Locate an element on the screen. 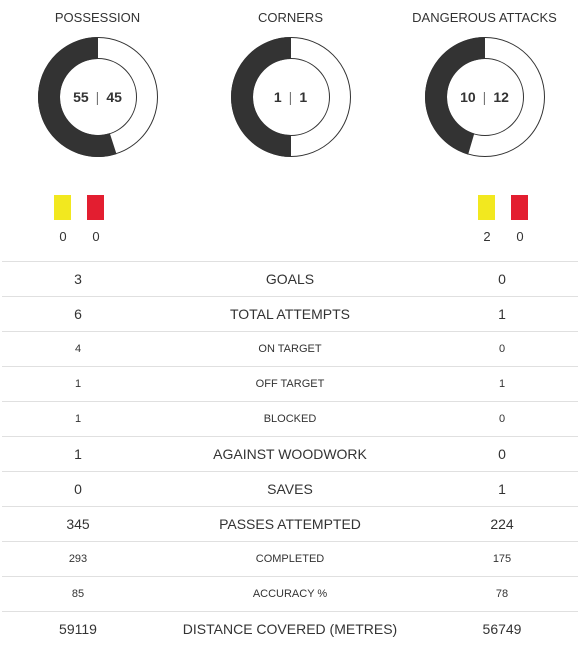 The image size is (582, 646). home-value: 55 is located at coordinates (81, 97).